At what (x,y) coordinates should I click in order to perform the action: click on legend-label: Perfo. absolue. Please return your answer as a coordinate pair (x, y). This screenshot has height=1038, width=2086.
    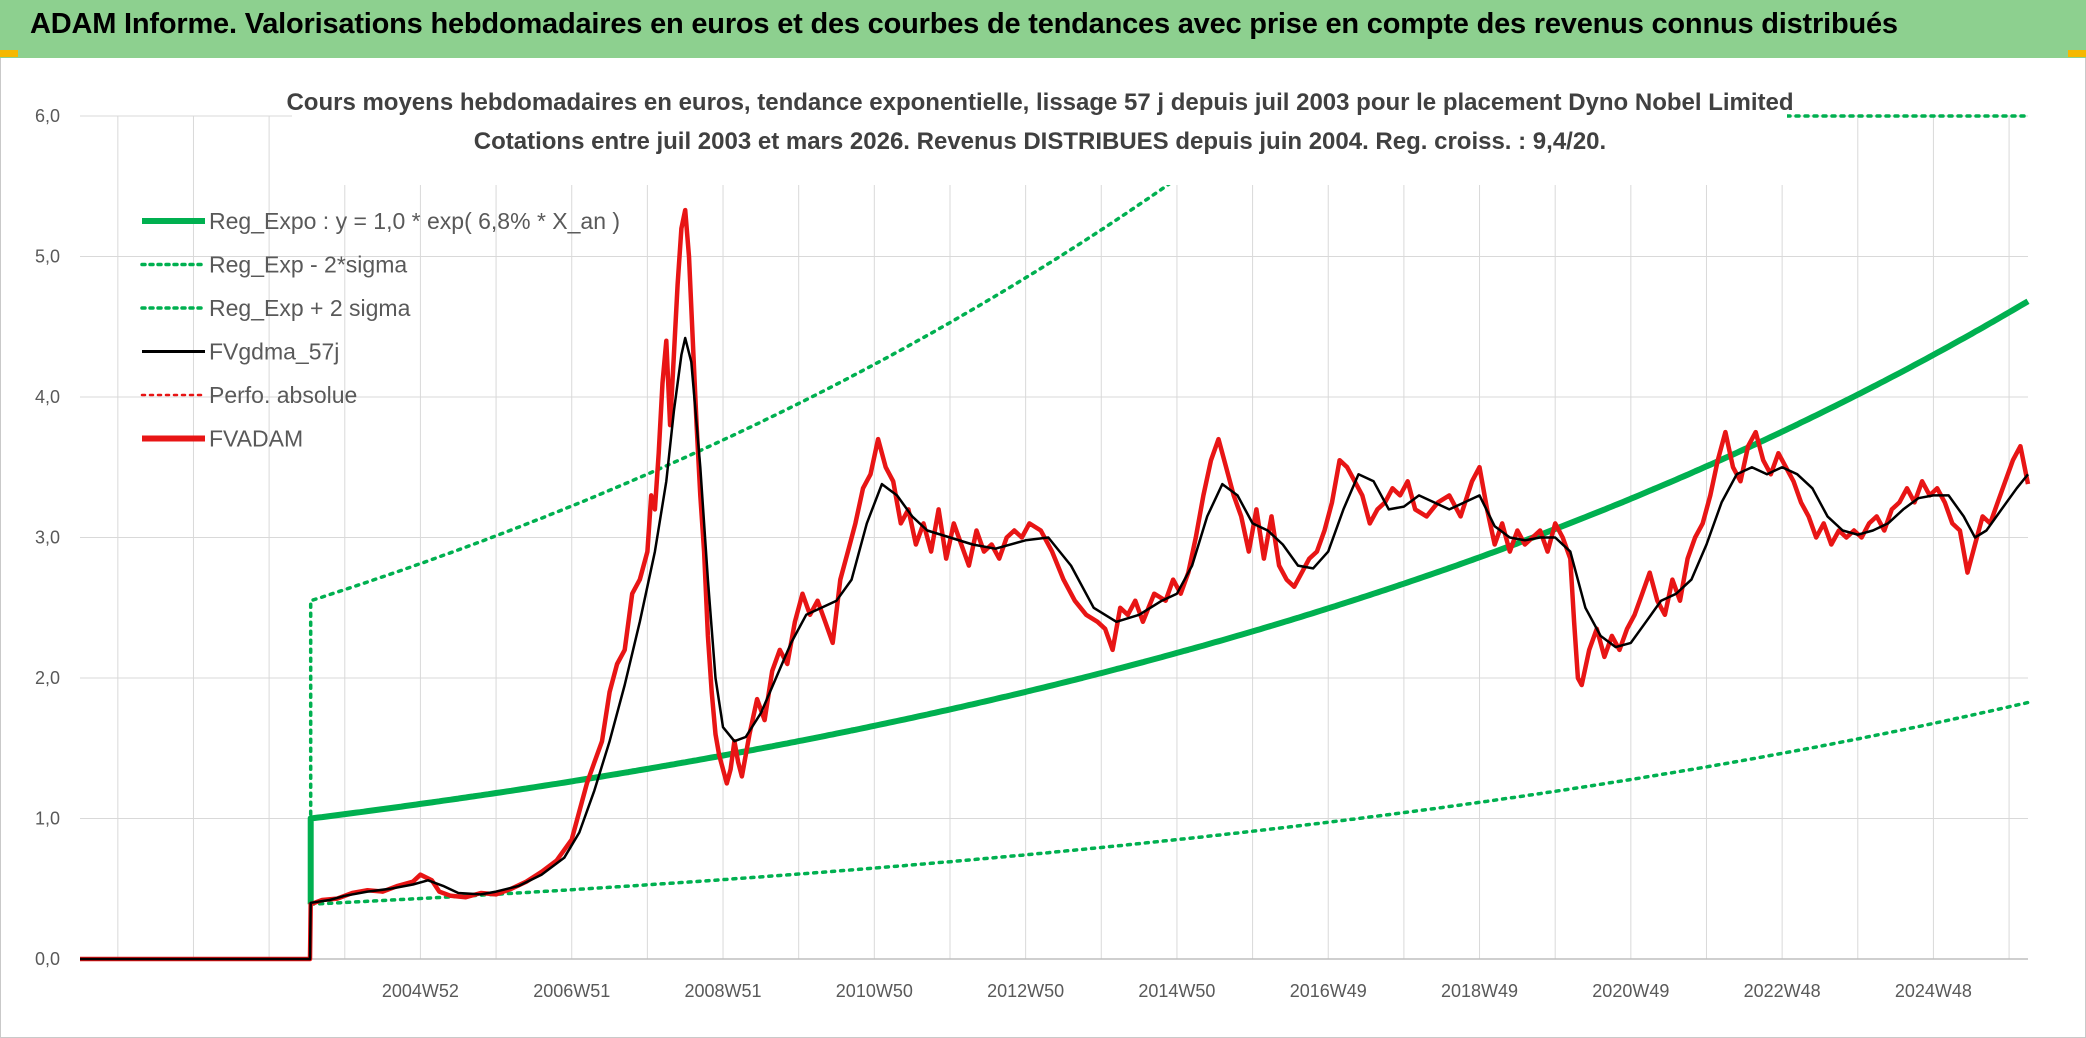
    Looking at the image, I should click on (283, 395).